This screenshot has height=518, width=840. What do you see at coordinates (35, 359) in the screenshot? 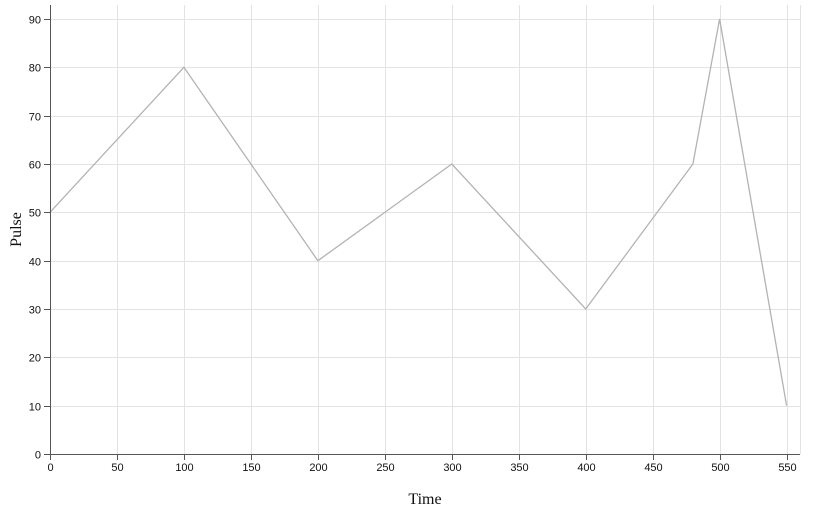
I see `y-tick-label-20: 20` at bounding box center [35, 359].